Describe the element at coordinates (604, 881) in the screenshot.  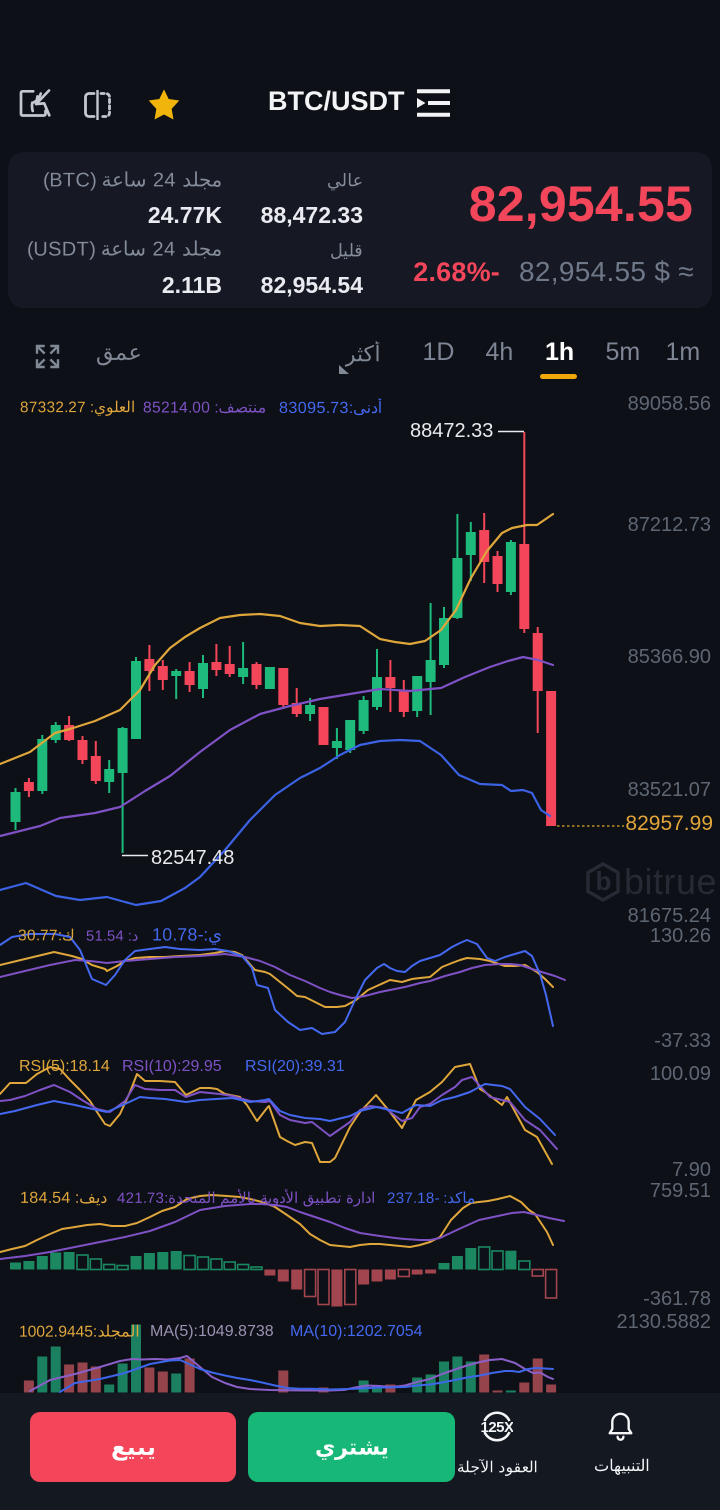
I see `svg-text: b` at that location.